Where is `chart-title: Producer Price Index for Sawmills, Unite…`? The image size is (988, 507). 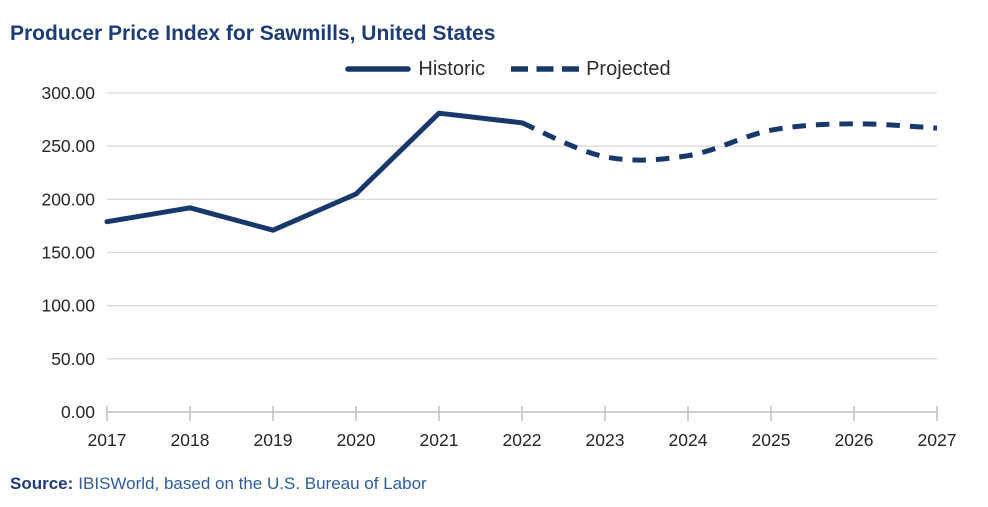 chart-title: Producer Price Index for Sawmills, Unite… is located at coordinates (253, 33).